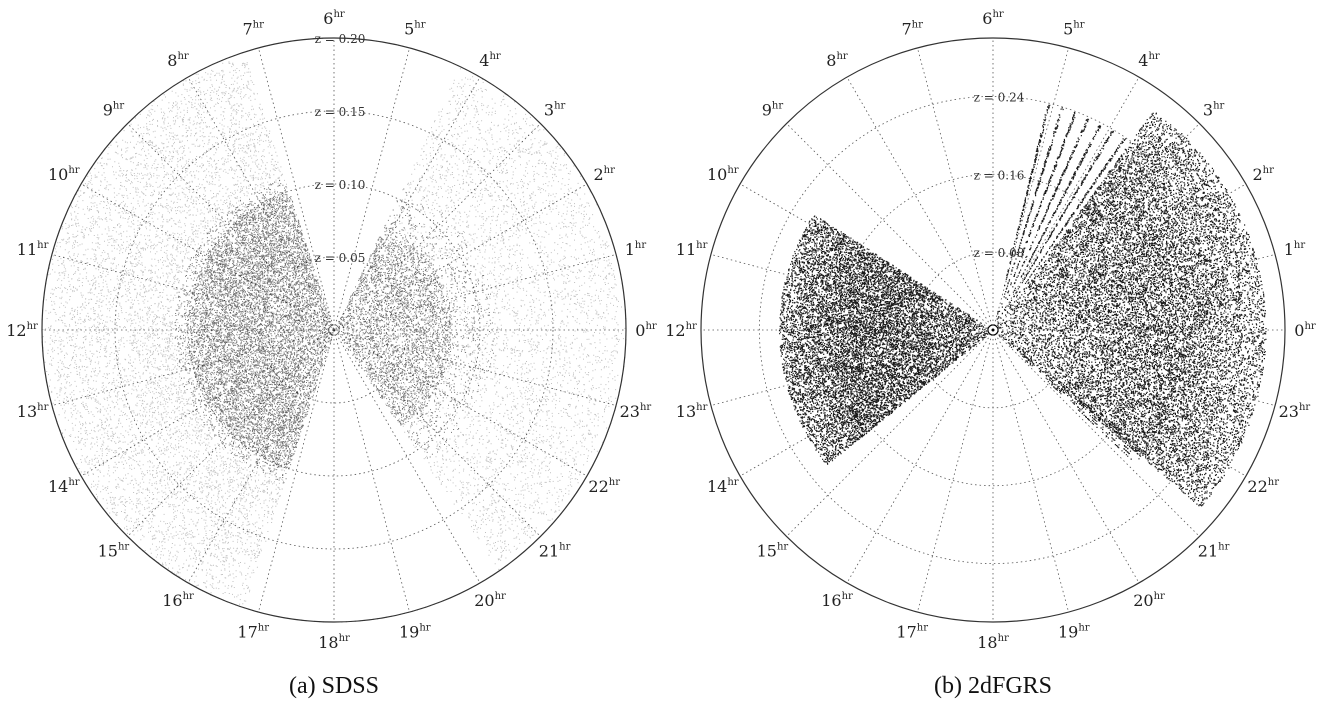  What do you see at coordinates (484, 60) in the screenshot?
I see `ra-tick-value: 4` at bounding box center [484, 60].